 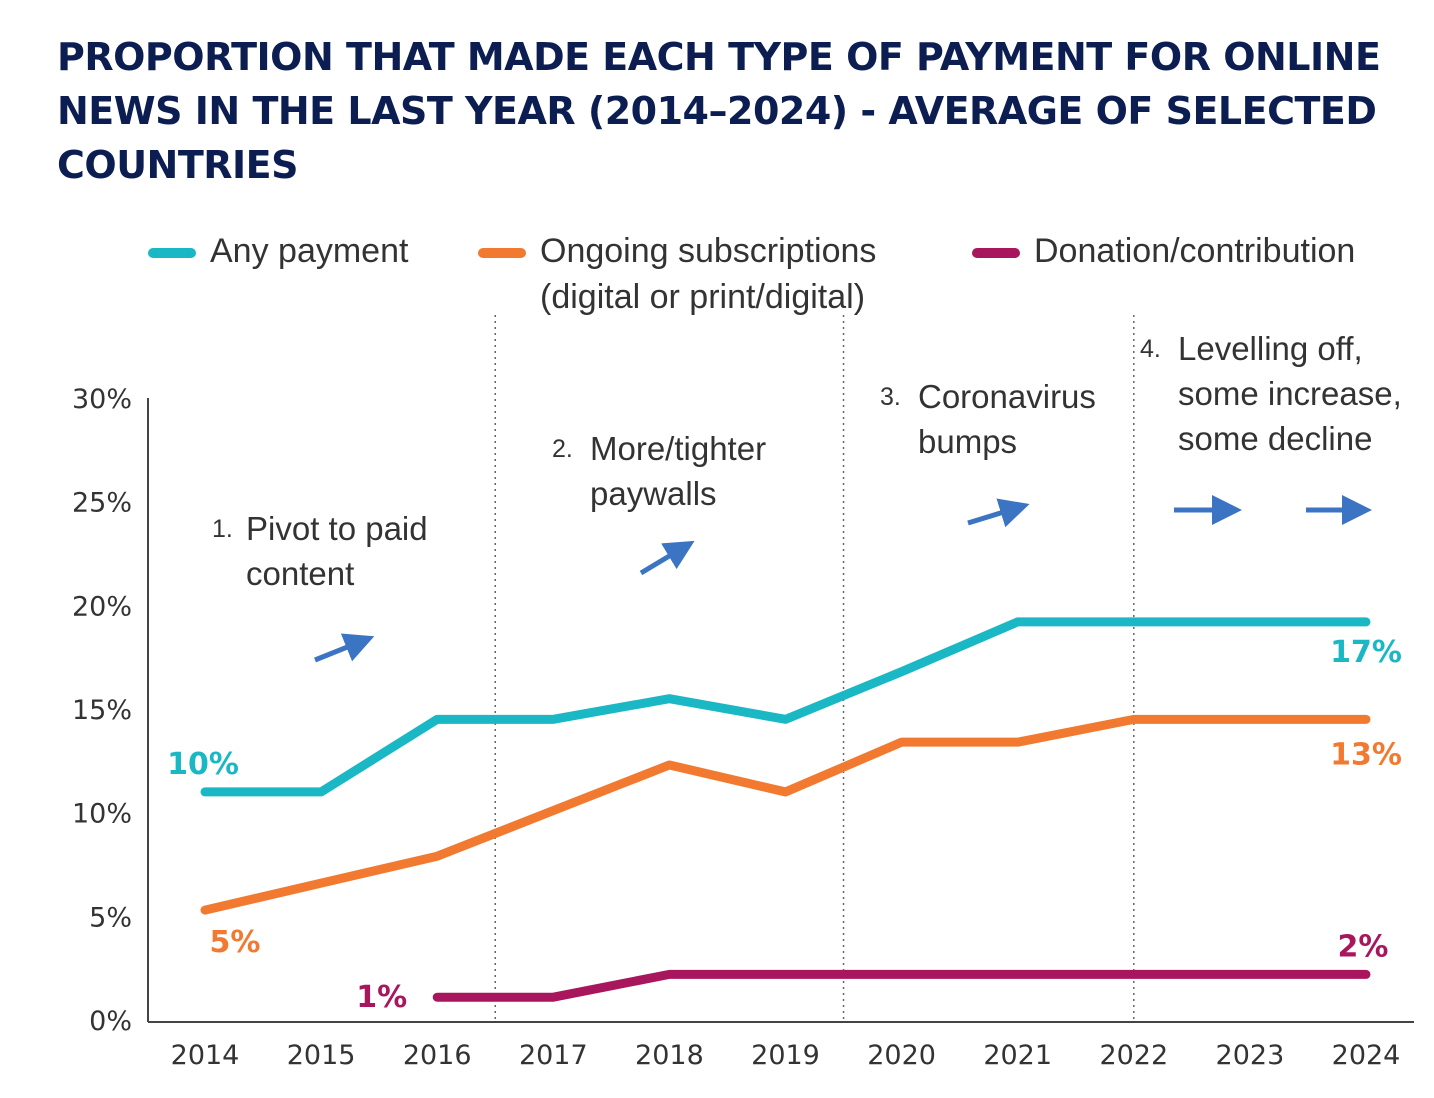 What do you see at coordinates (669, 1055) in the screenshot?
I see `x-tick-label: 2018` at bounding box center [669, 1055].